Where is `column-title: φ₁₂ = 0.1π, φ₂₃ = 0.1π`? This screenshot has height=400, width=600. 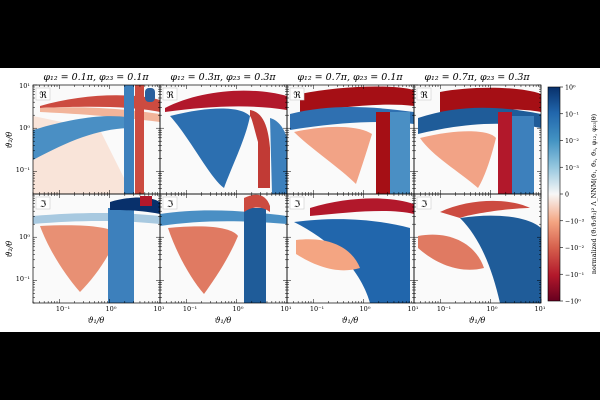 column-title: φ₁₂ = 0.1π, φ₂₃ = 0.1π is located at coordinates (96, 77).